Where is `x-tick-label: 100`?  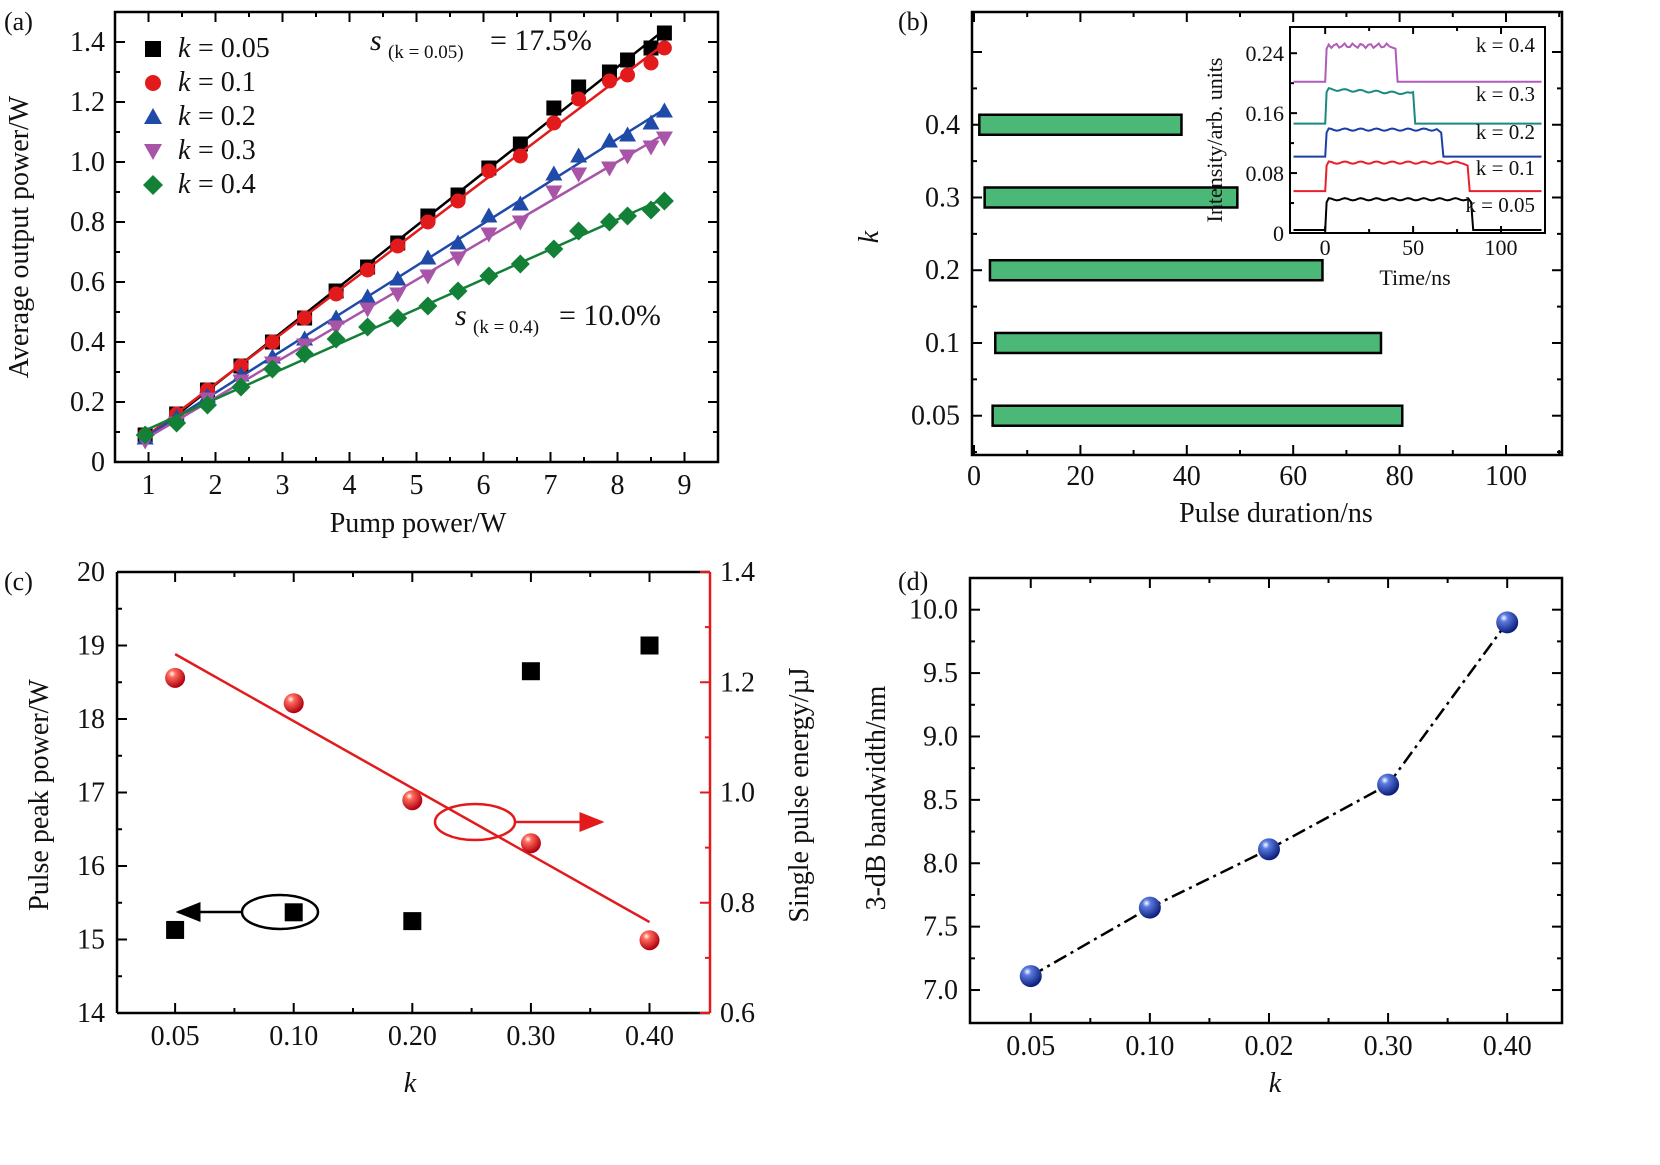 x-tick-label: 100 is located at coordinates (1506, 476).